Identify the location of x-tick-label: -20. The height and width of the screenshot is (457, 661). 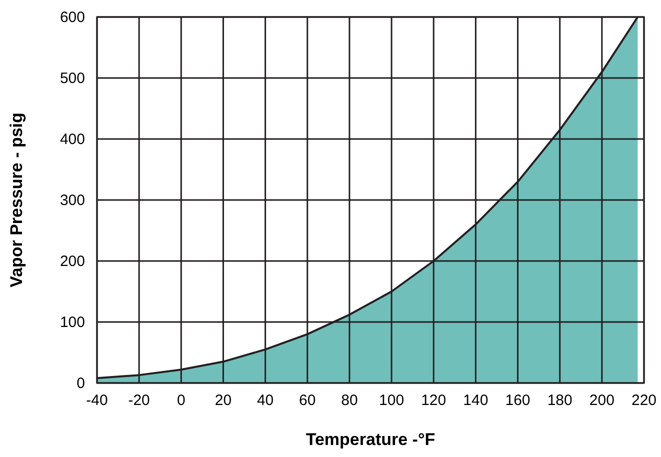
(139, 400).